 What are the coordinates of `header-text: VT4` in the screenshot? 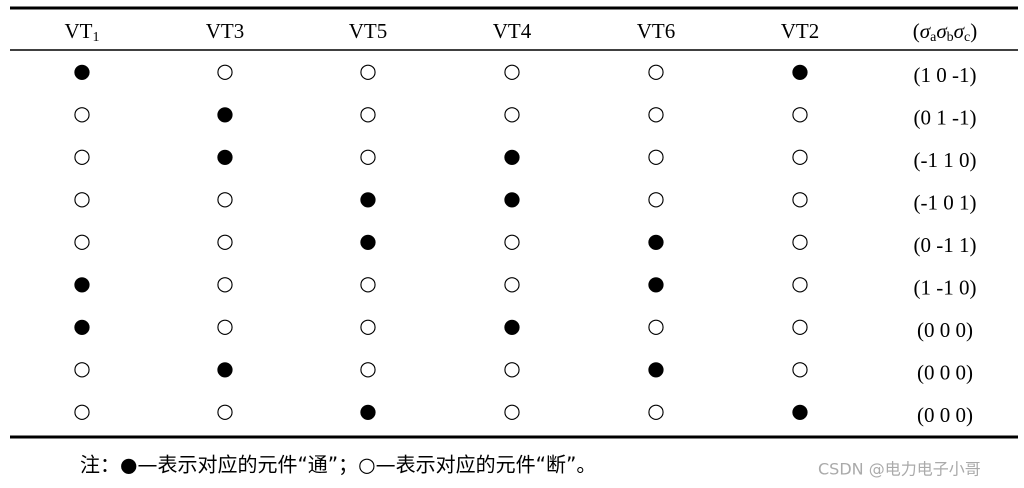 It's located at (512, 31).